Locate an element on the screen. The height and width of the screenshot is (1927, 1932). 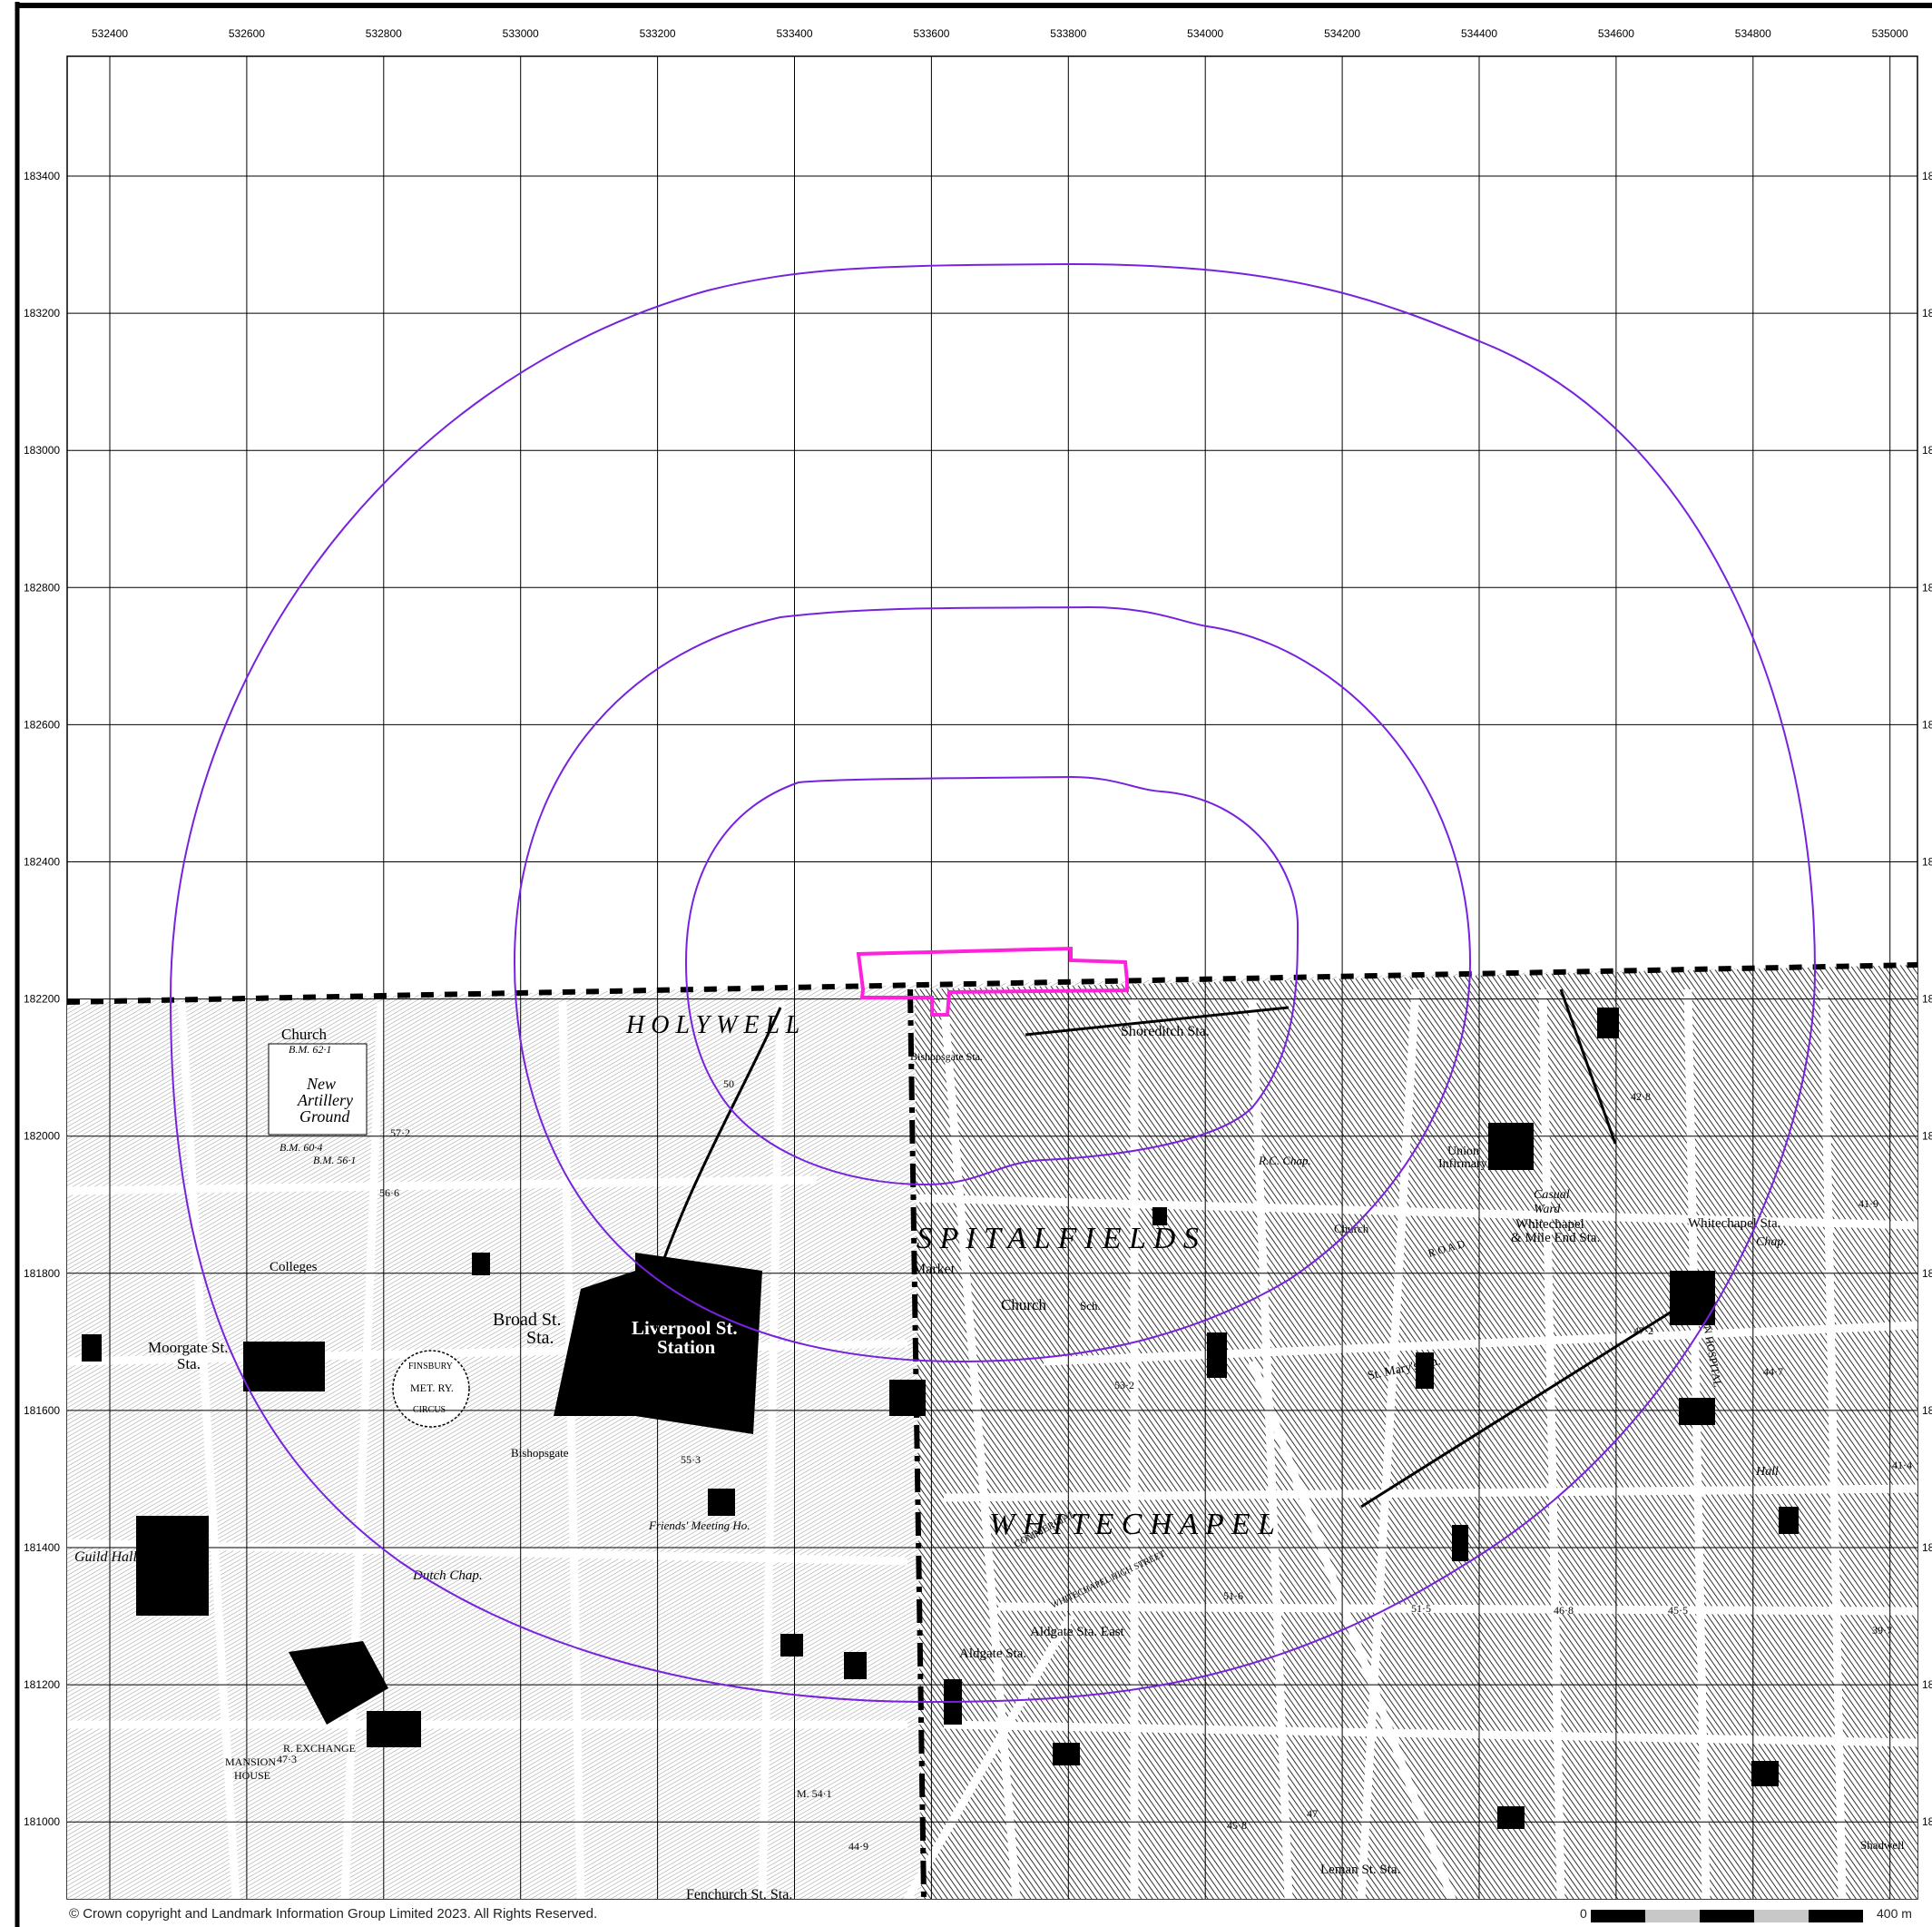
label-mansion-1: MANSION is located at coordinates (251, 1761).